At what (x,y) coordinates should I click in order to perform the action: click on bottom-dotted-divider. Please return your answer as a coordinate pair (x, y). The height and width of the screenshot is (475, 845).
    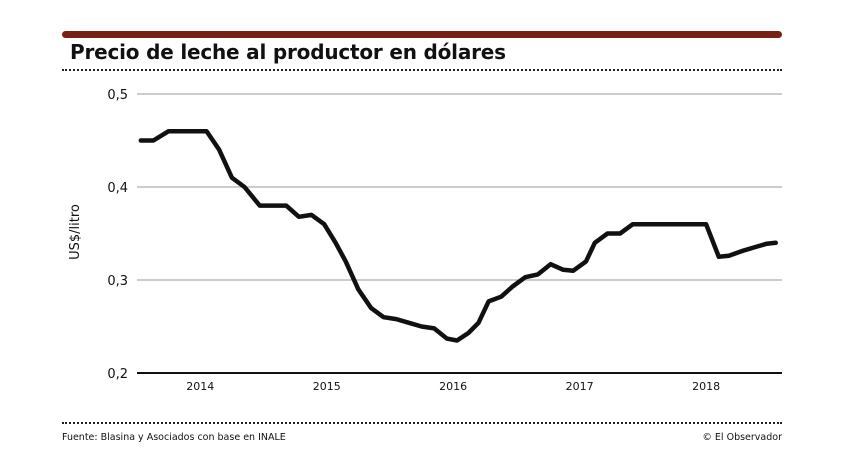
    Looking at the image, I should click on (422, 423).